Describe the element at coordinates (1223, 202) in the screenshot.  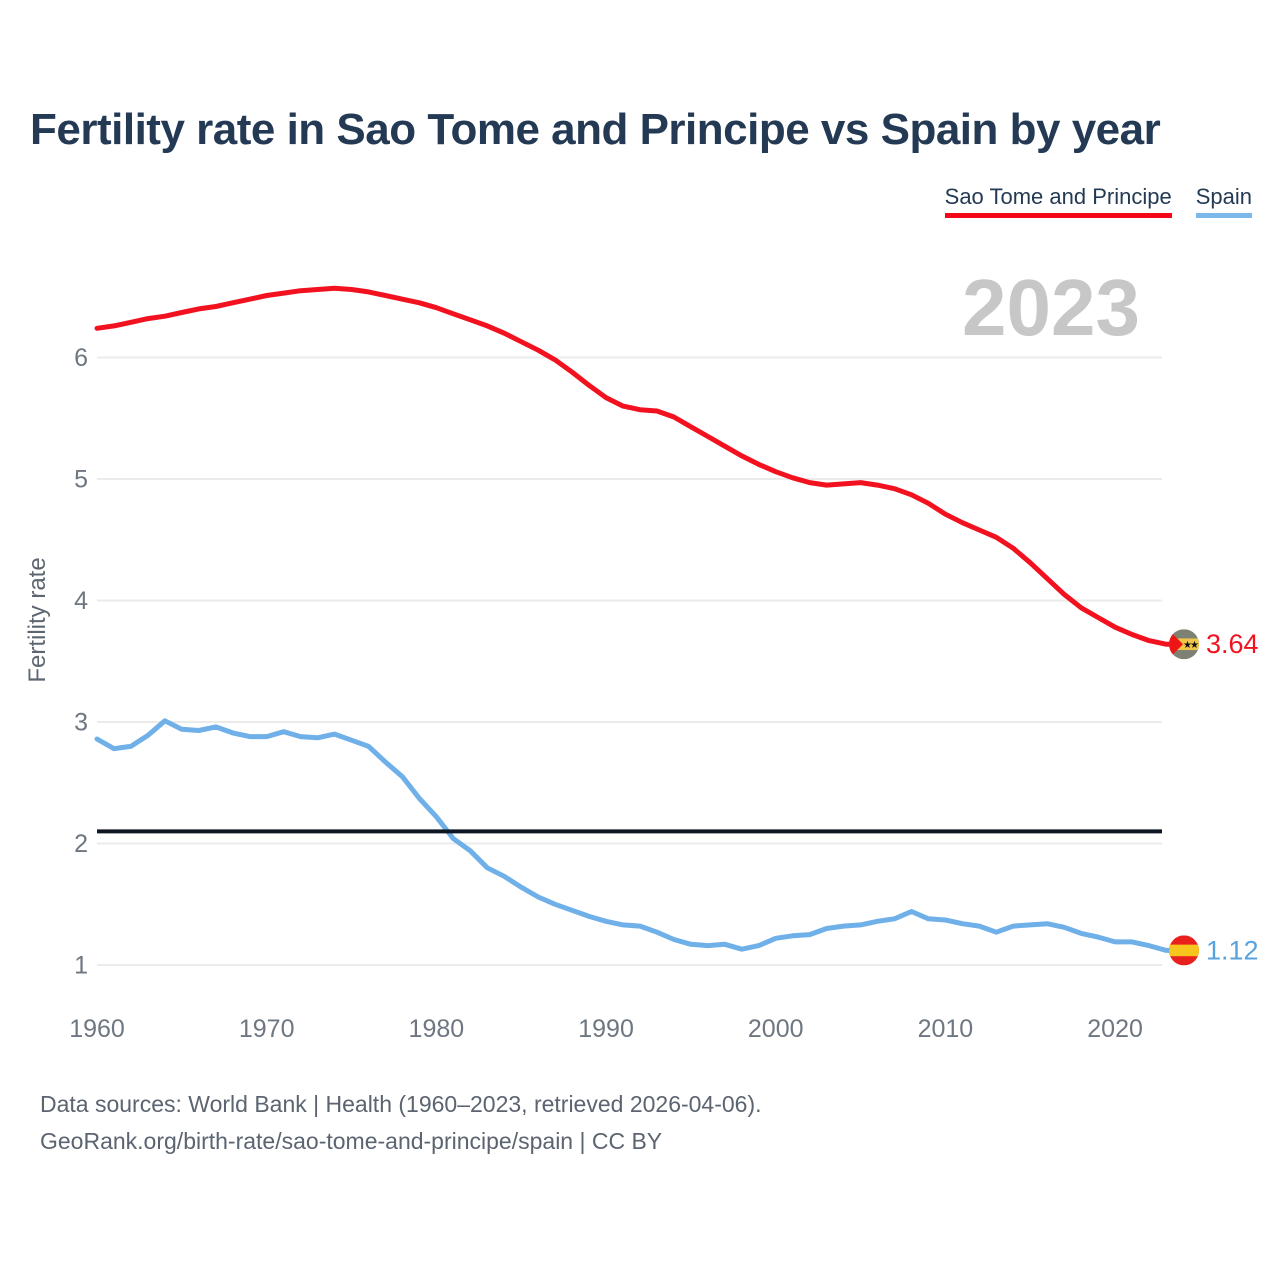
I see `legend-item-spain: Spain` at that location.